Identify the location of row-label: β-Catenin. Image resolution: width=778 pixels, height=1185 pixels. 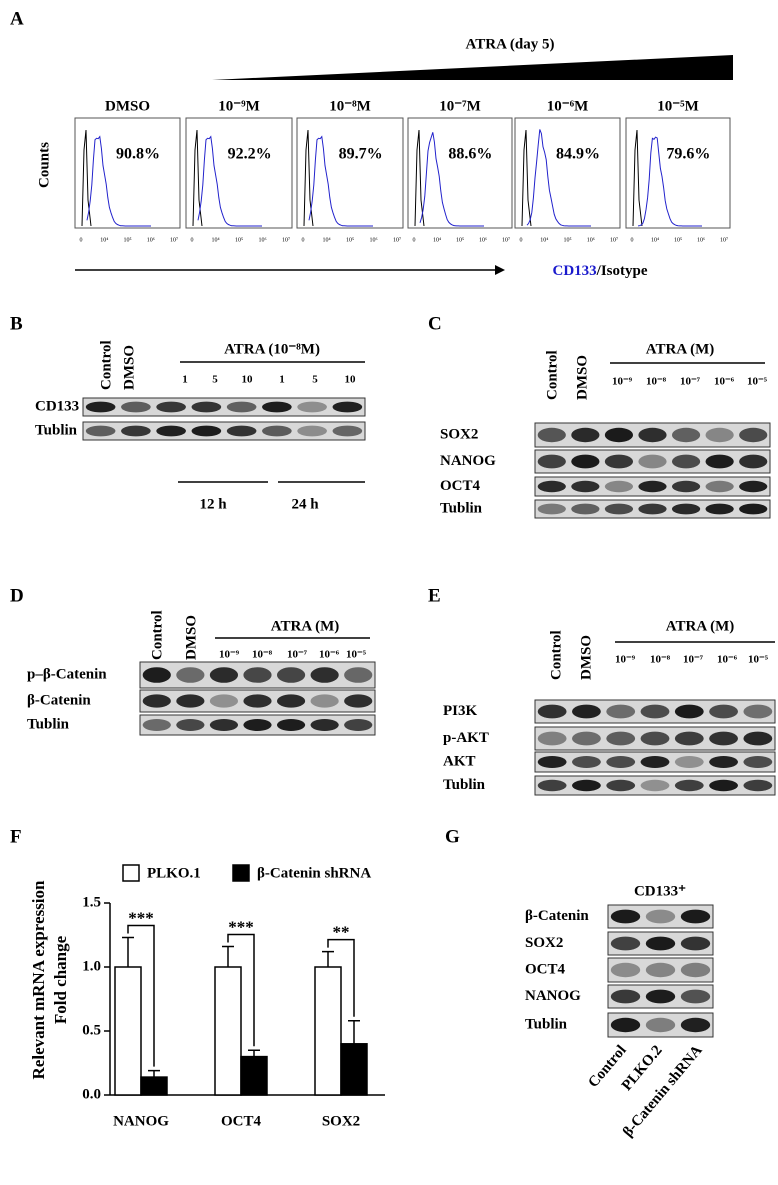
(59, 700).